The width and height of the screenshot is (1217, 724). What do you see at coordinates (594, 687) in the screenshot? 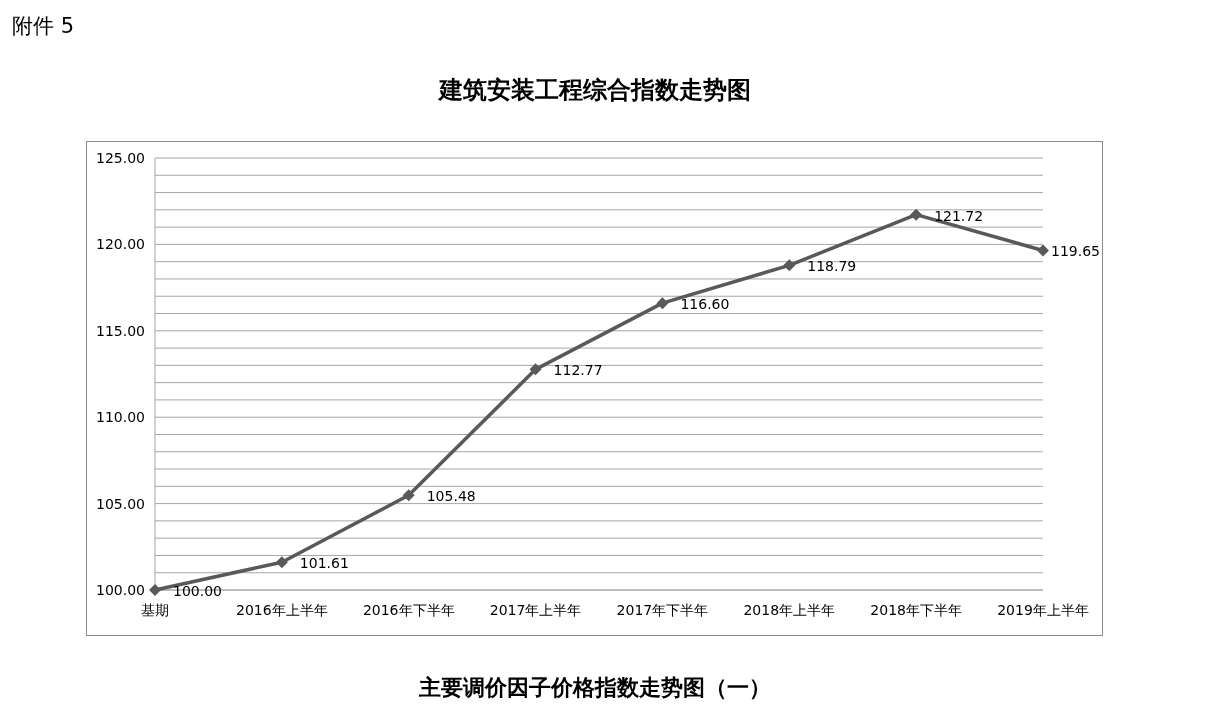
I see `text: 主要调价因子价格指数走势图（一）` at bounding box center [594, 687].